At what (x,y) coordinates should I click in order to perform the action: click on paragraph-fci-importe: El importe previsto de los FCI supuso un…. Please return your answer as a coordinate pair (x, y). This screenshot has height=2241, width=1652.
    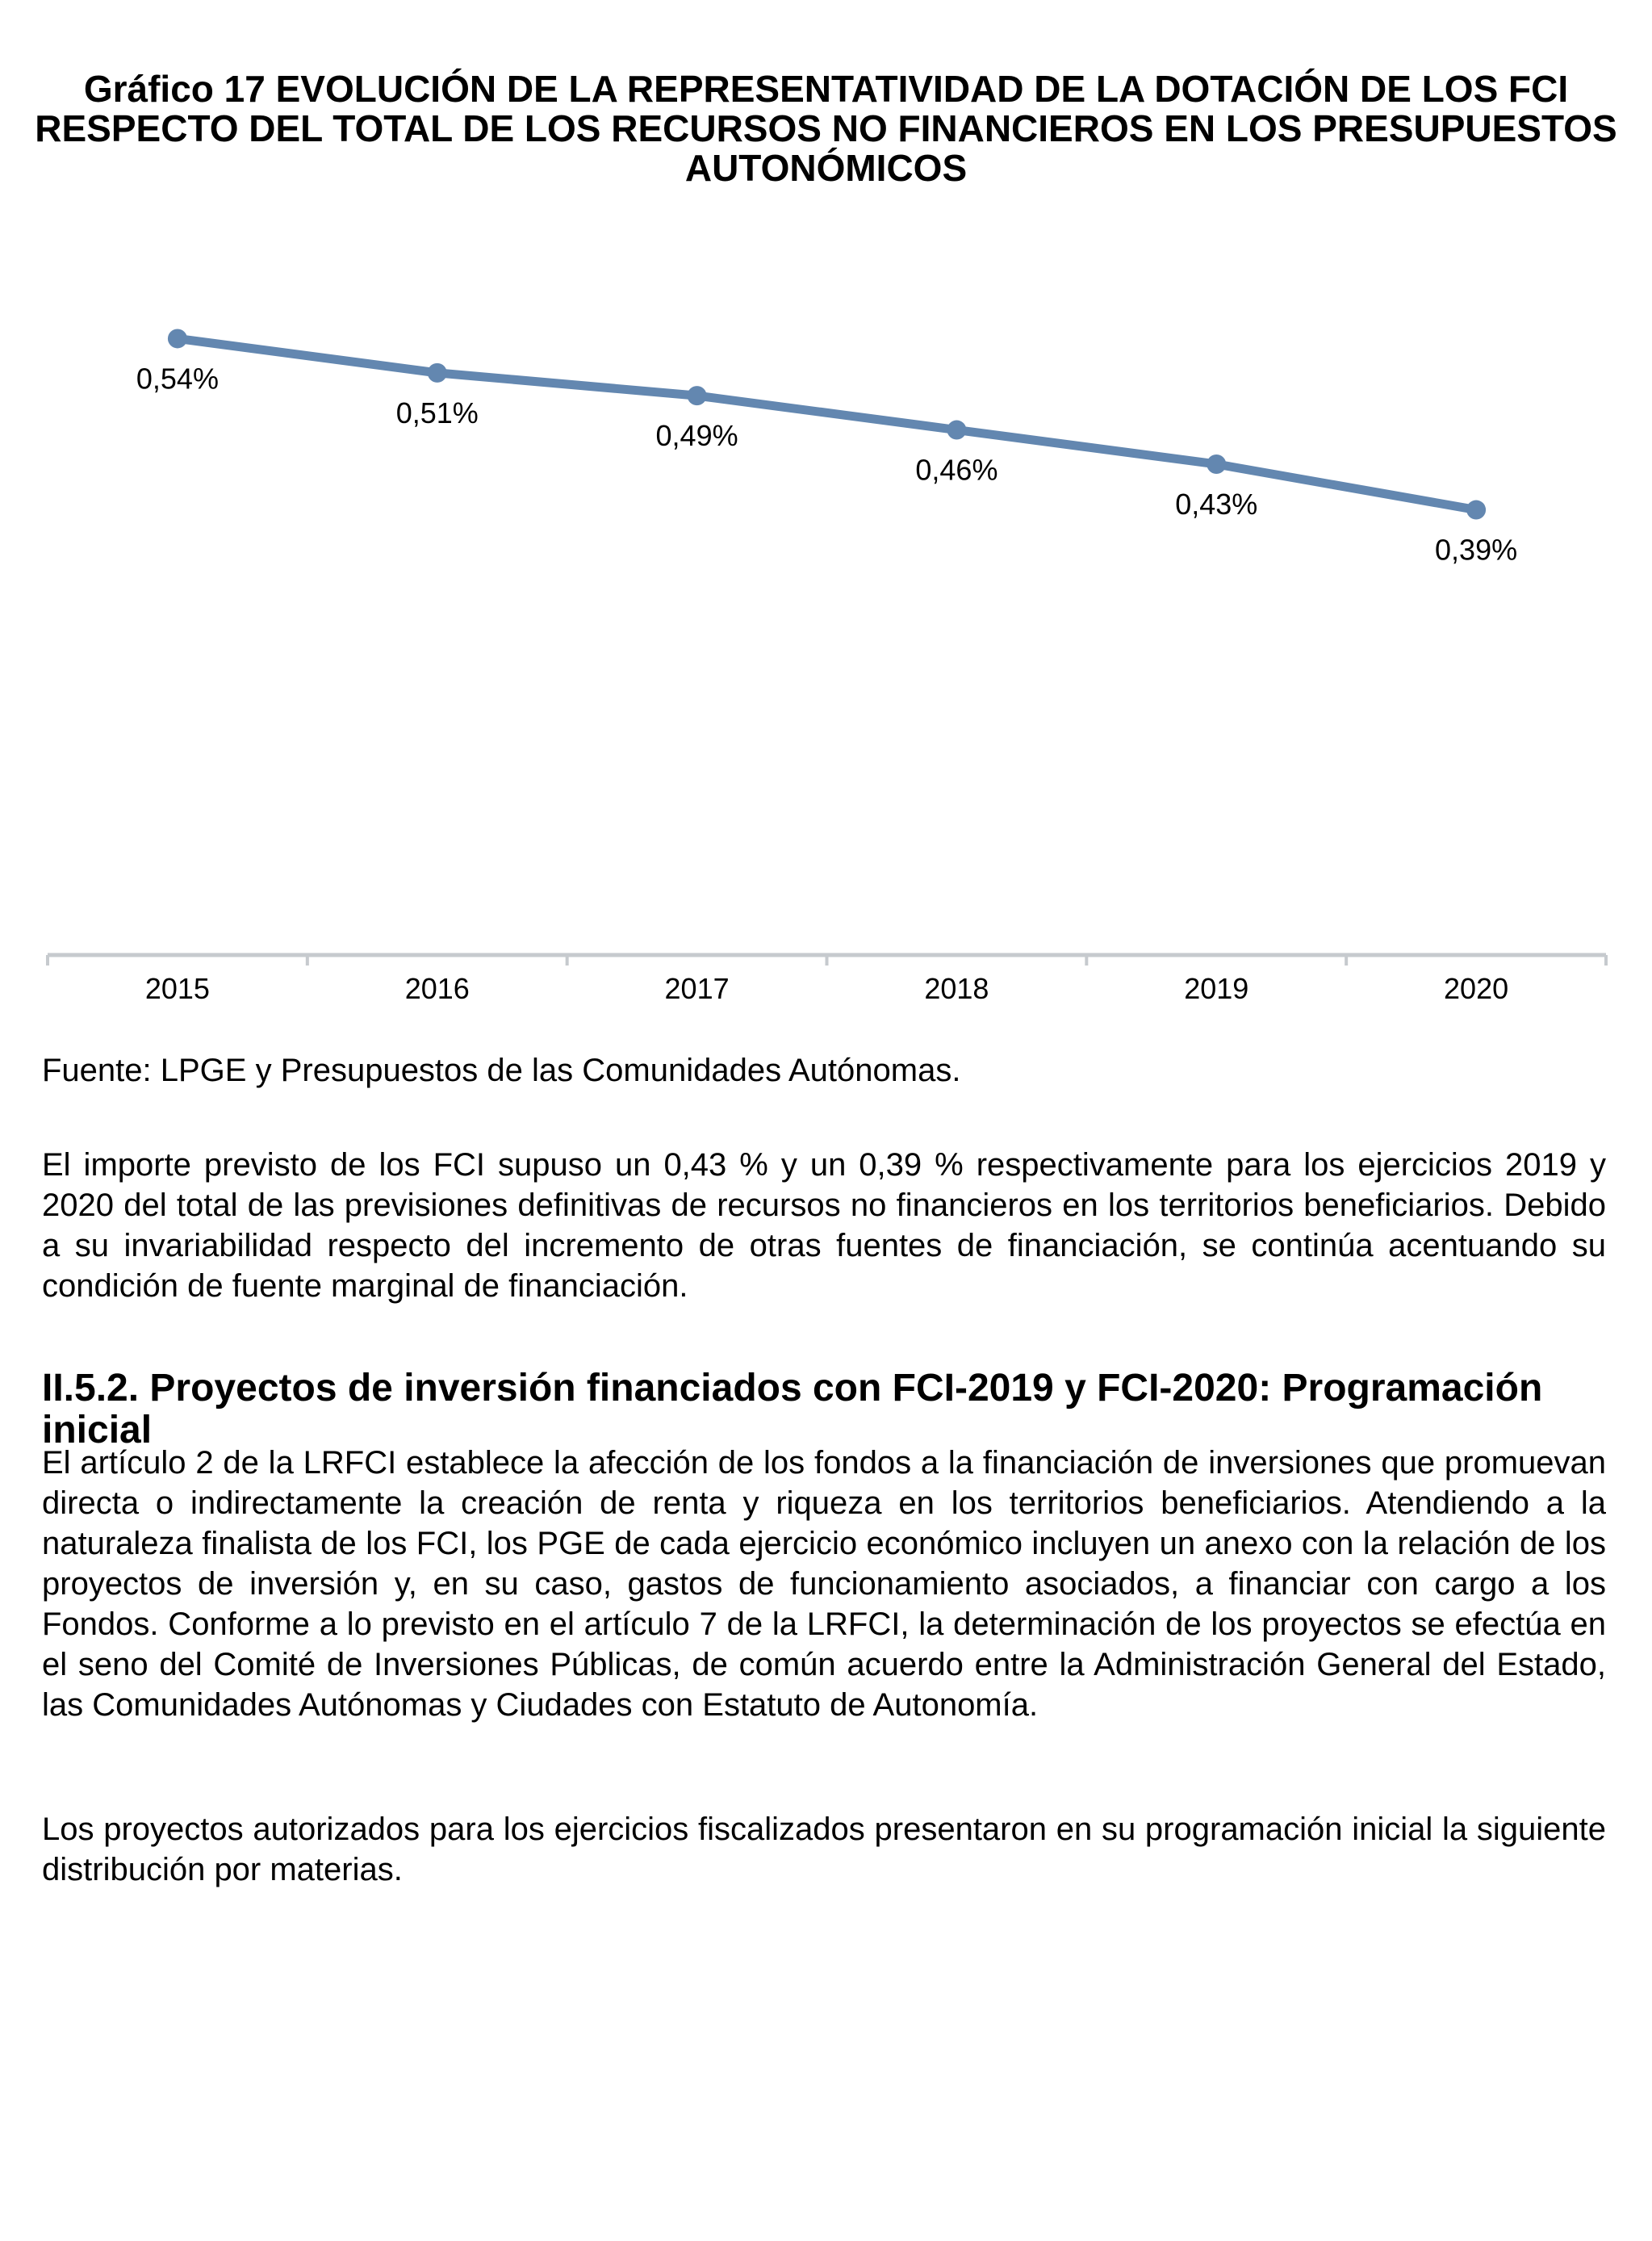
    Looking at the image, I should click on (824, 1225).